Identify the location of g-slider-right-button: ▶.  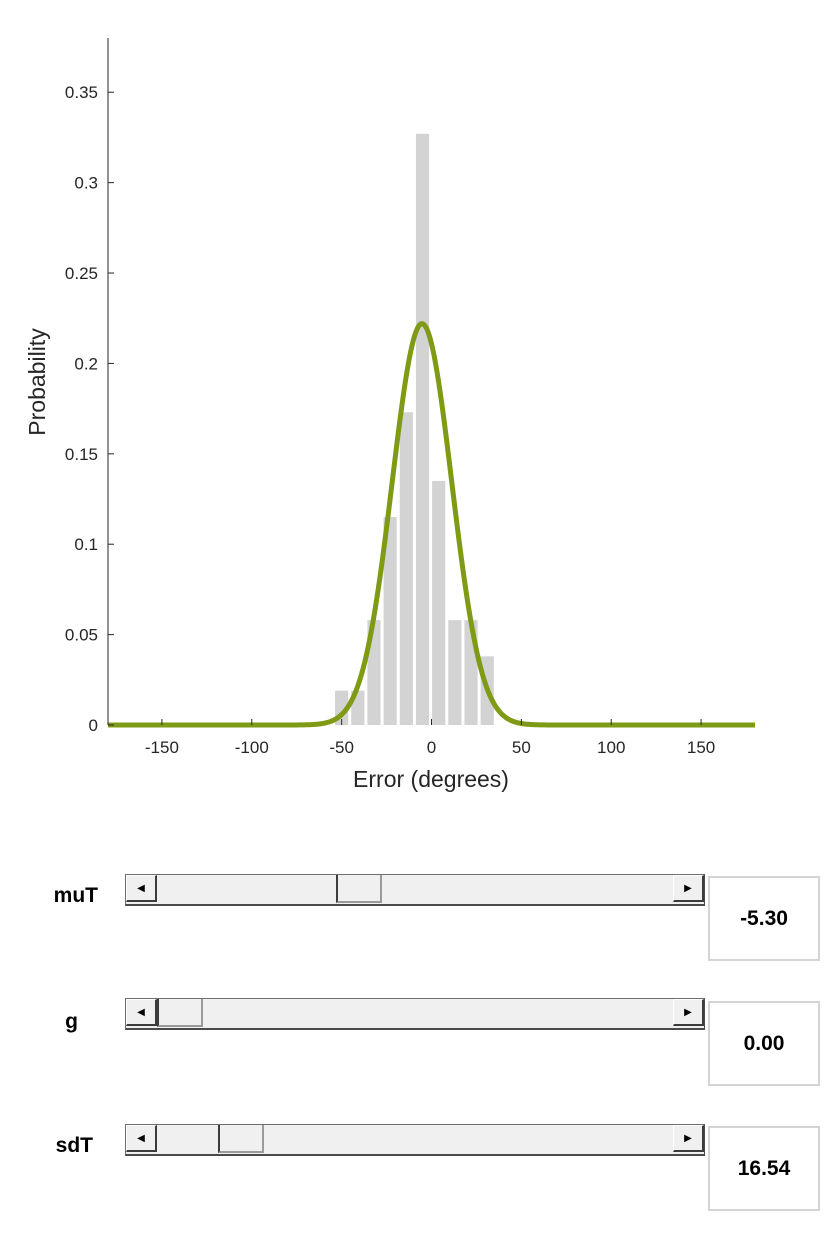
(688, 1012).